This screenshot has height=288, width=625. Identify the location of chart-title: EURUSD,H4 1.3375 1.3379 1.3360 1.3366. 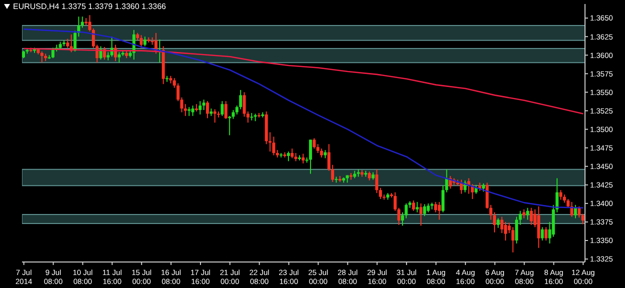
(89, 6).